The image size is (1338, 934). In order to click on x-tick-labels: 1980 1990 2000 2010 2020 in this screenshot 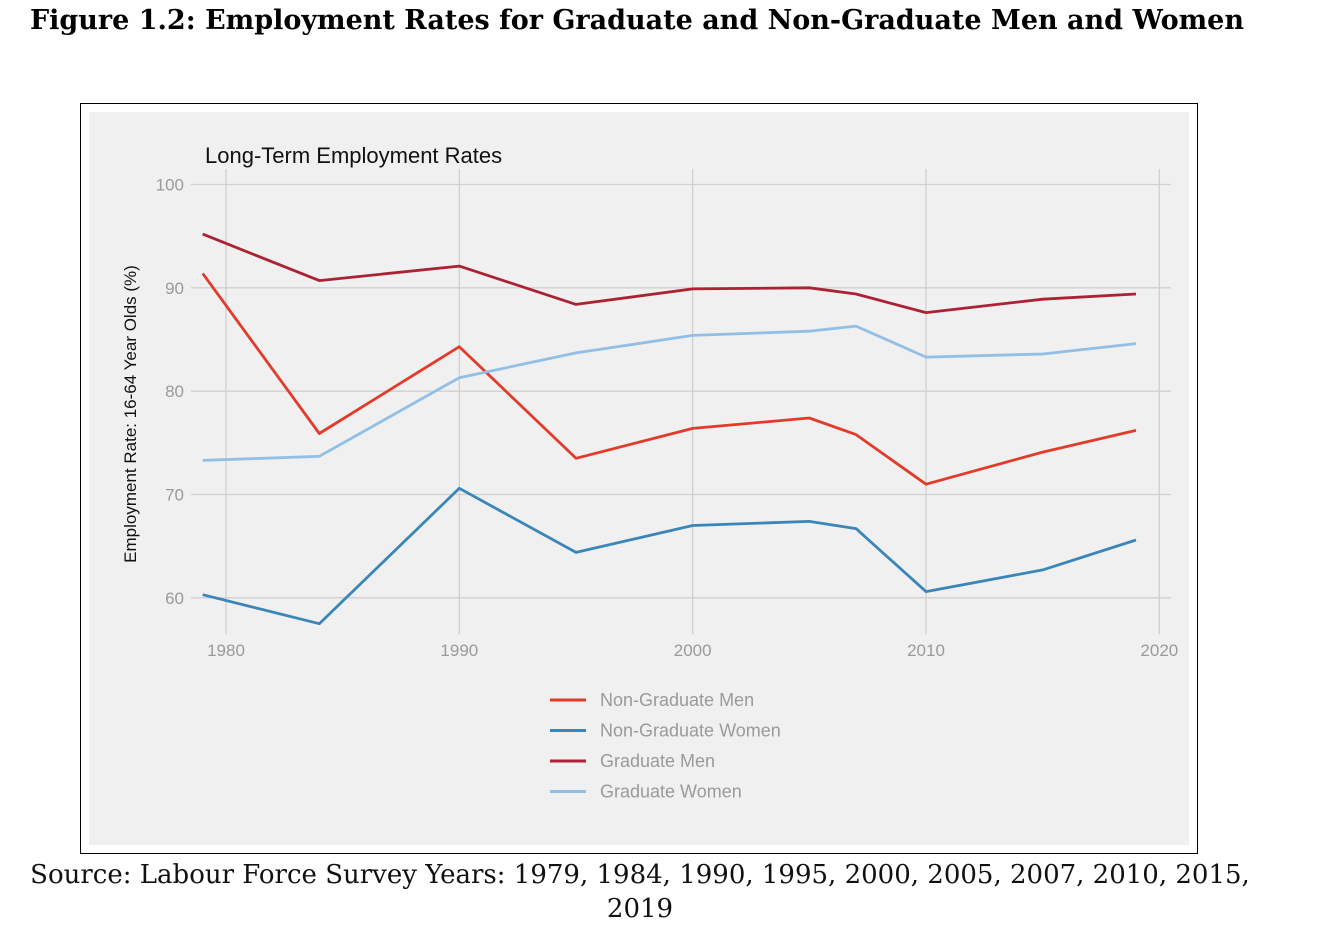, I will do `click(692, 650)`.